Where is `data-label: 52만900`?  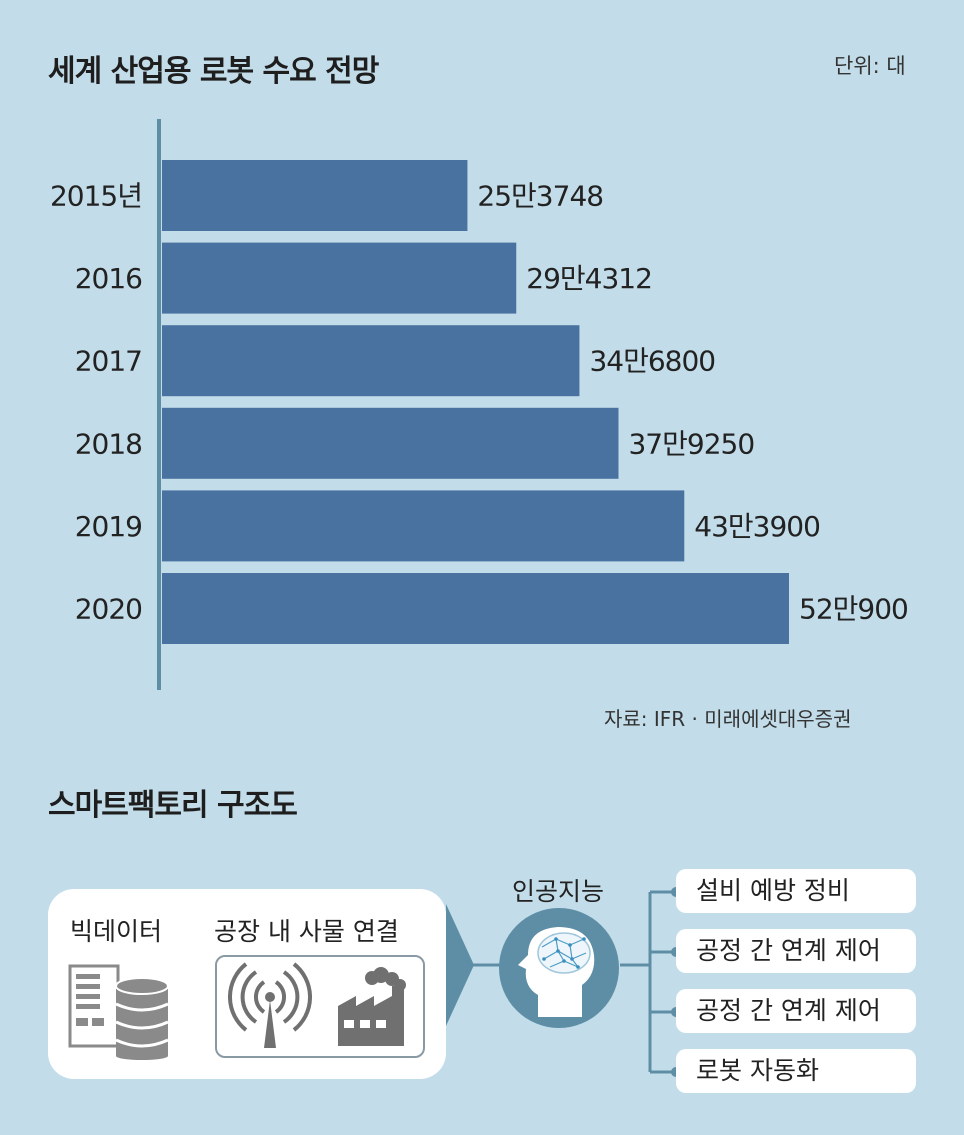 data-label: 52만900 is located at coordinates (853, 609).